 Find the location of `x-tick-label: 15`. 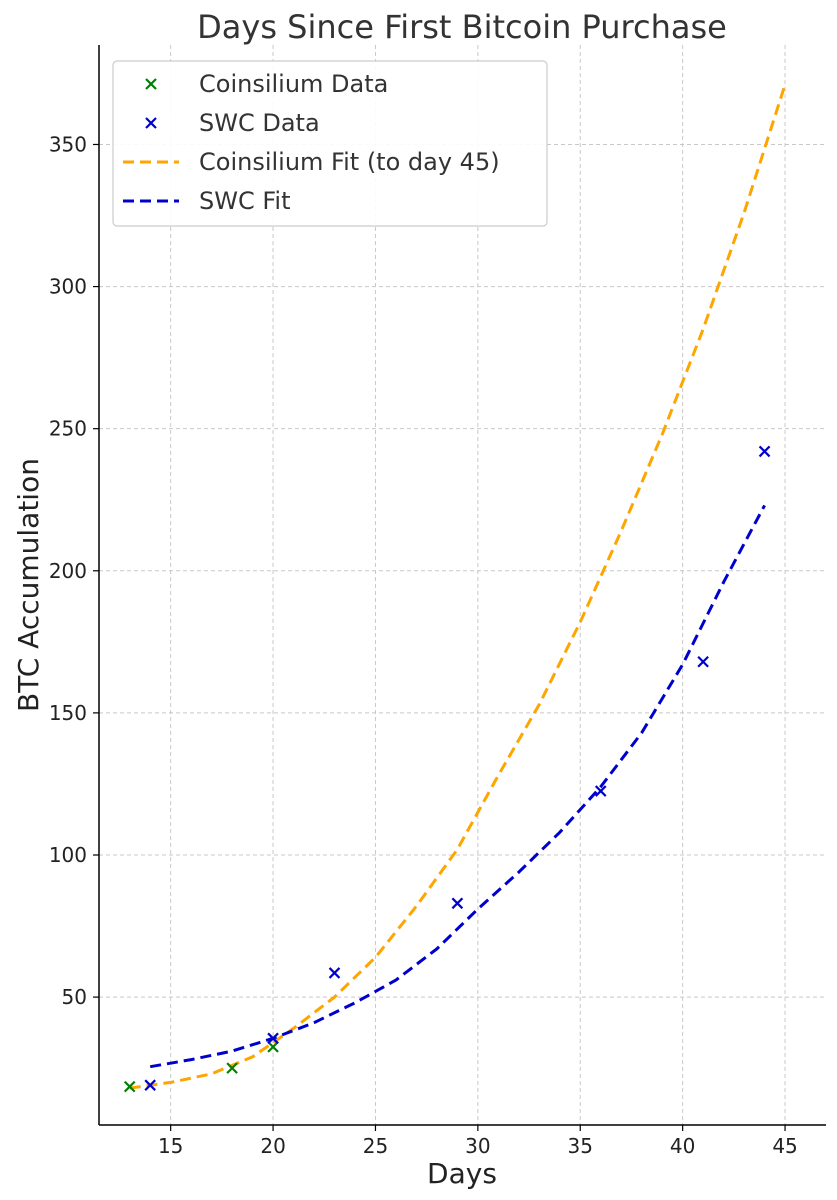

x-tick-label: 15 is located at coordinates (170, 1146).